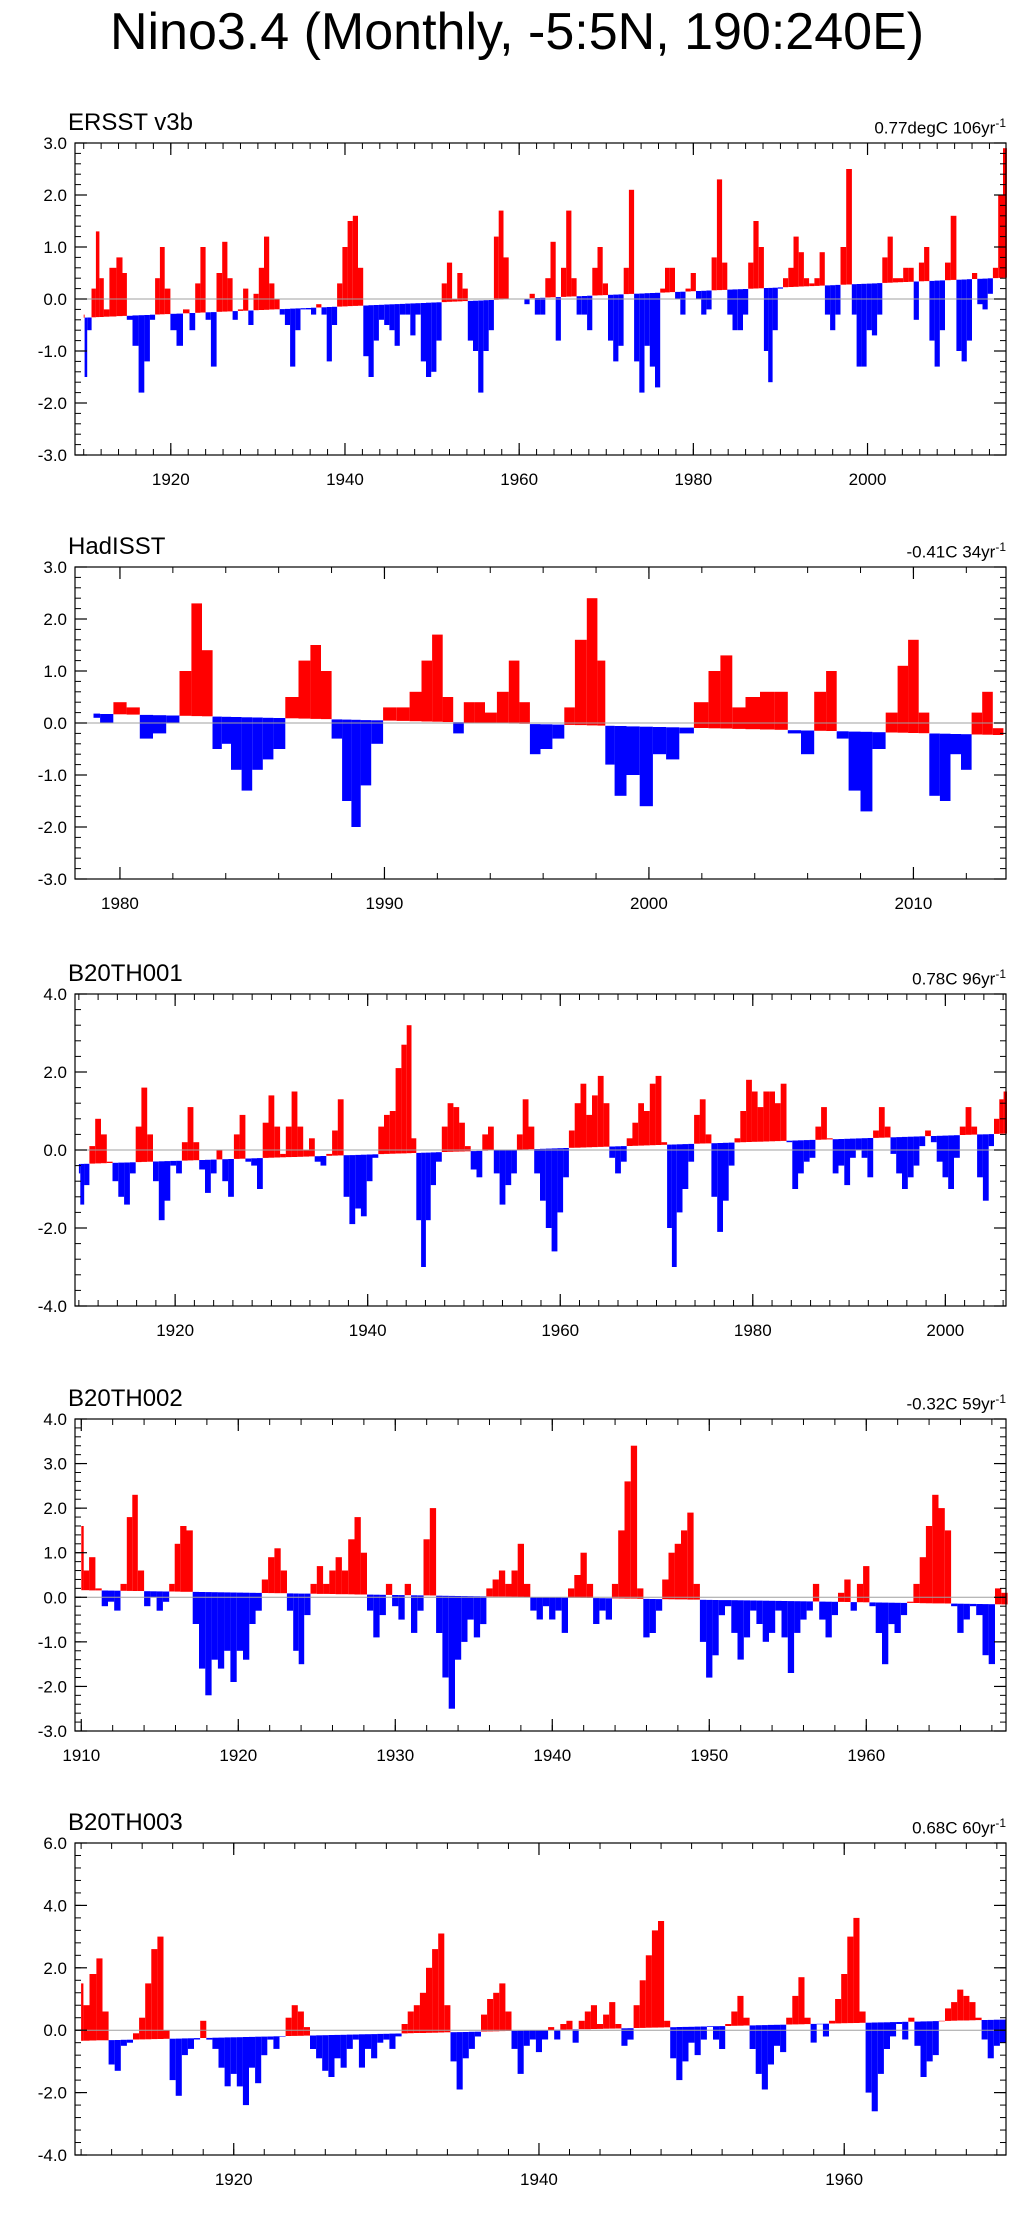  What do you see at coordinates (125, 1822) in the screenshot?
I see `panel-title: B20TH003` at bounding box center [125, 1822].